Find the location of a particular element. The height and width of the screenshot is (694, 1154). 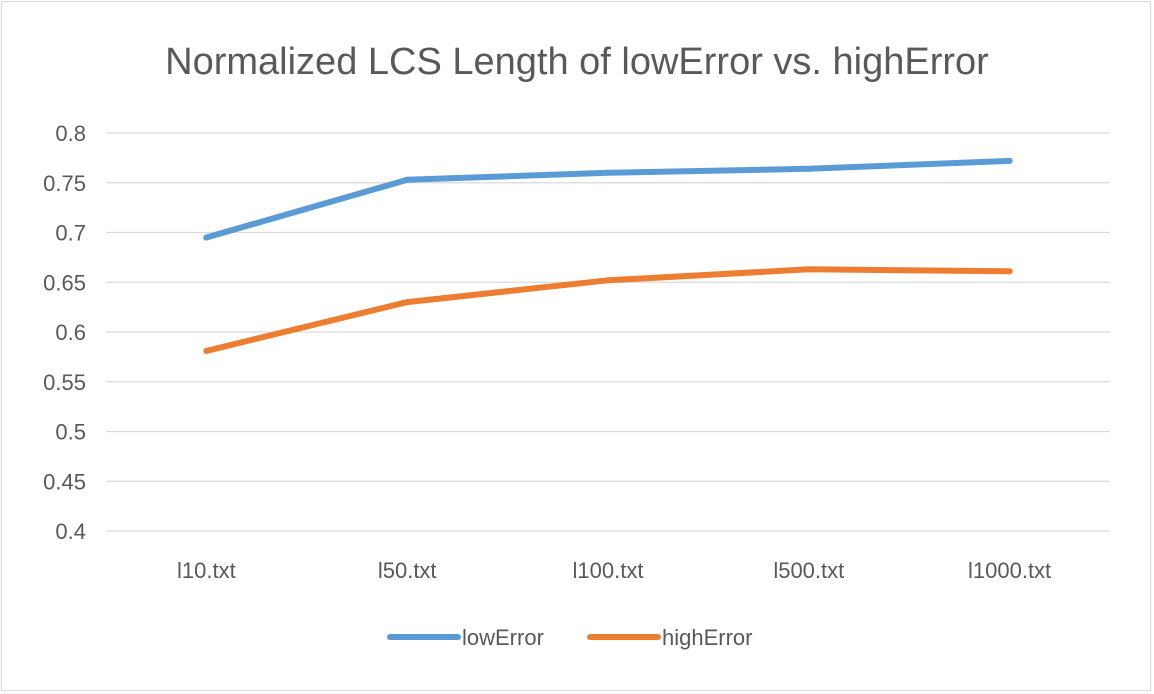

x-tick-label: l10.txt is located at coordinates (206, 570).